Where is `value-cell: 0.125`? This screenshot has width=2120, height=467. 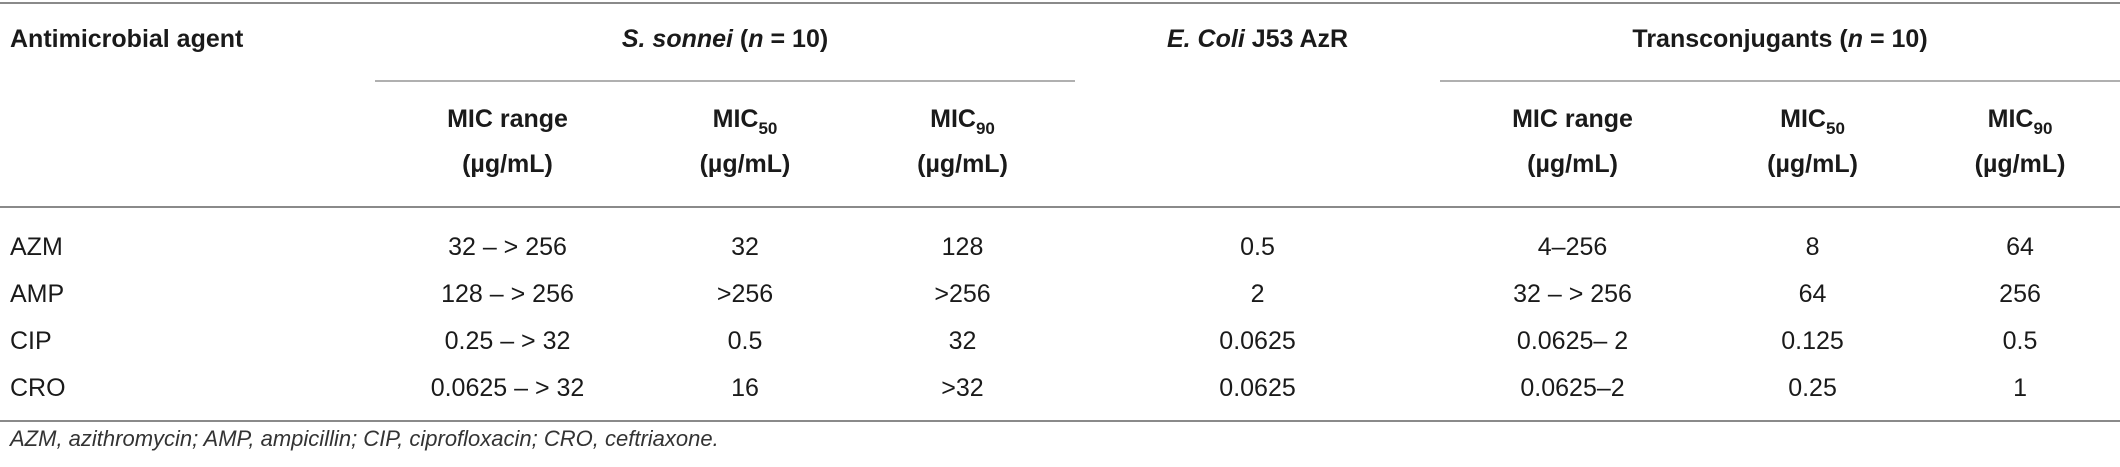
value-cell: 0.125 is located at coordinates (1812, 341).